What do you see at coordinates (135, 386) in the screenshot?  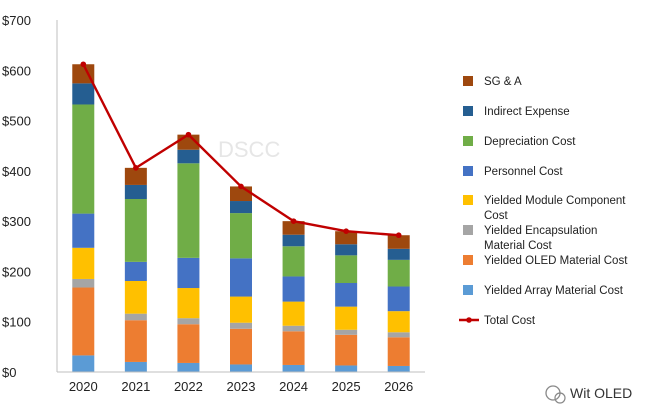 I see `x-tick-label: 2021` at bounding box center [135, 386].